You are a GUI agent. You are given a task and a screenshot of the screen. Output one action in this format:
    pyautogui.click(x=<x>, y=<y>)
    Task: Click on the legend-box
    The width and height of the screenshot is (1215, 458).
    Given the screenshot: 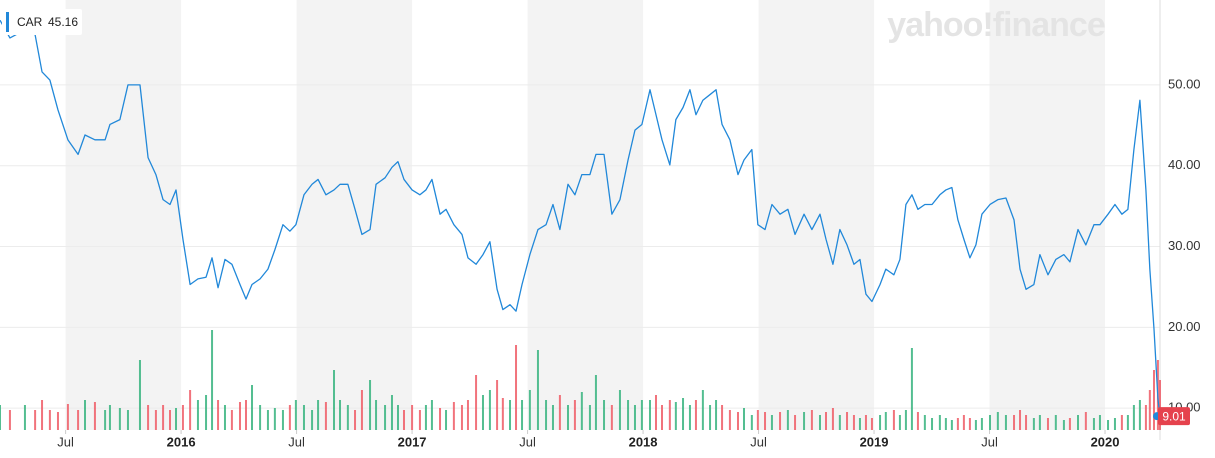 What is the action you would take?
    pyautogui.click(x=42, y=22)
    